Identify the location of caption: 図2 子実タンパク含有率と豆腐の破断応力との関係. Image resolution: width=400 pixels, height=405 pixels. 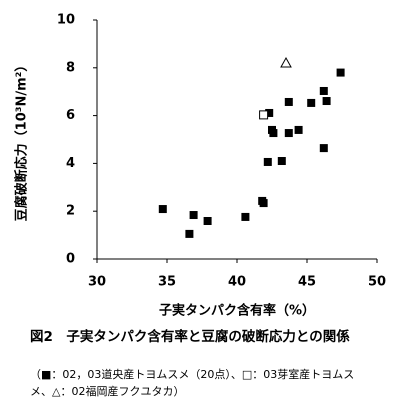
(190, 337).